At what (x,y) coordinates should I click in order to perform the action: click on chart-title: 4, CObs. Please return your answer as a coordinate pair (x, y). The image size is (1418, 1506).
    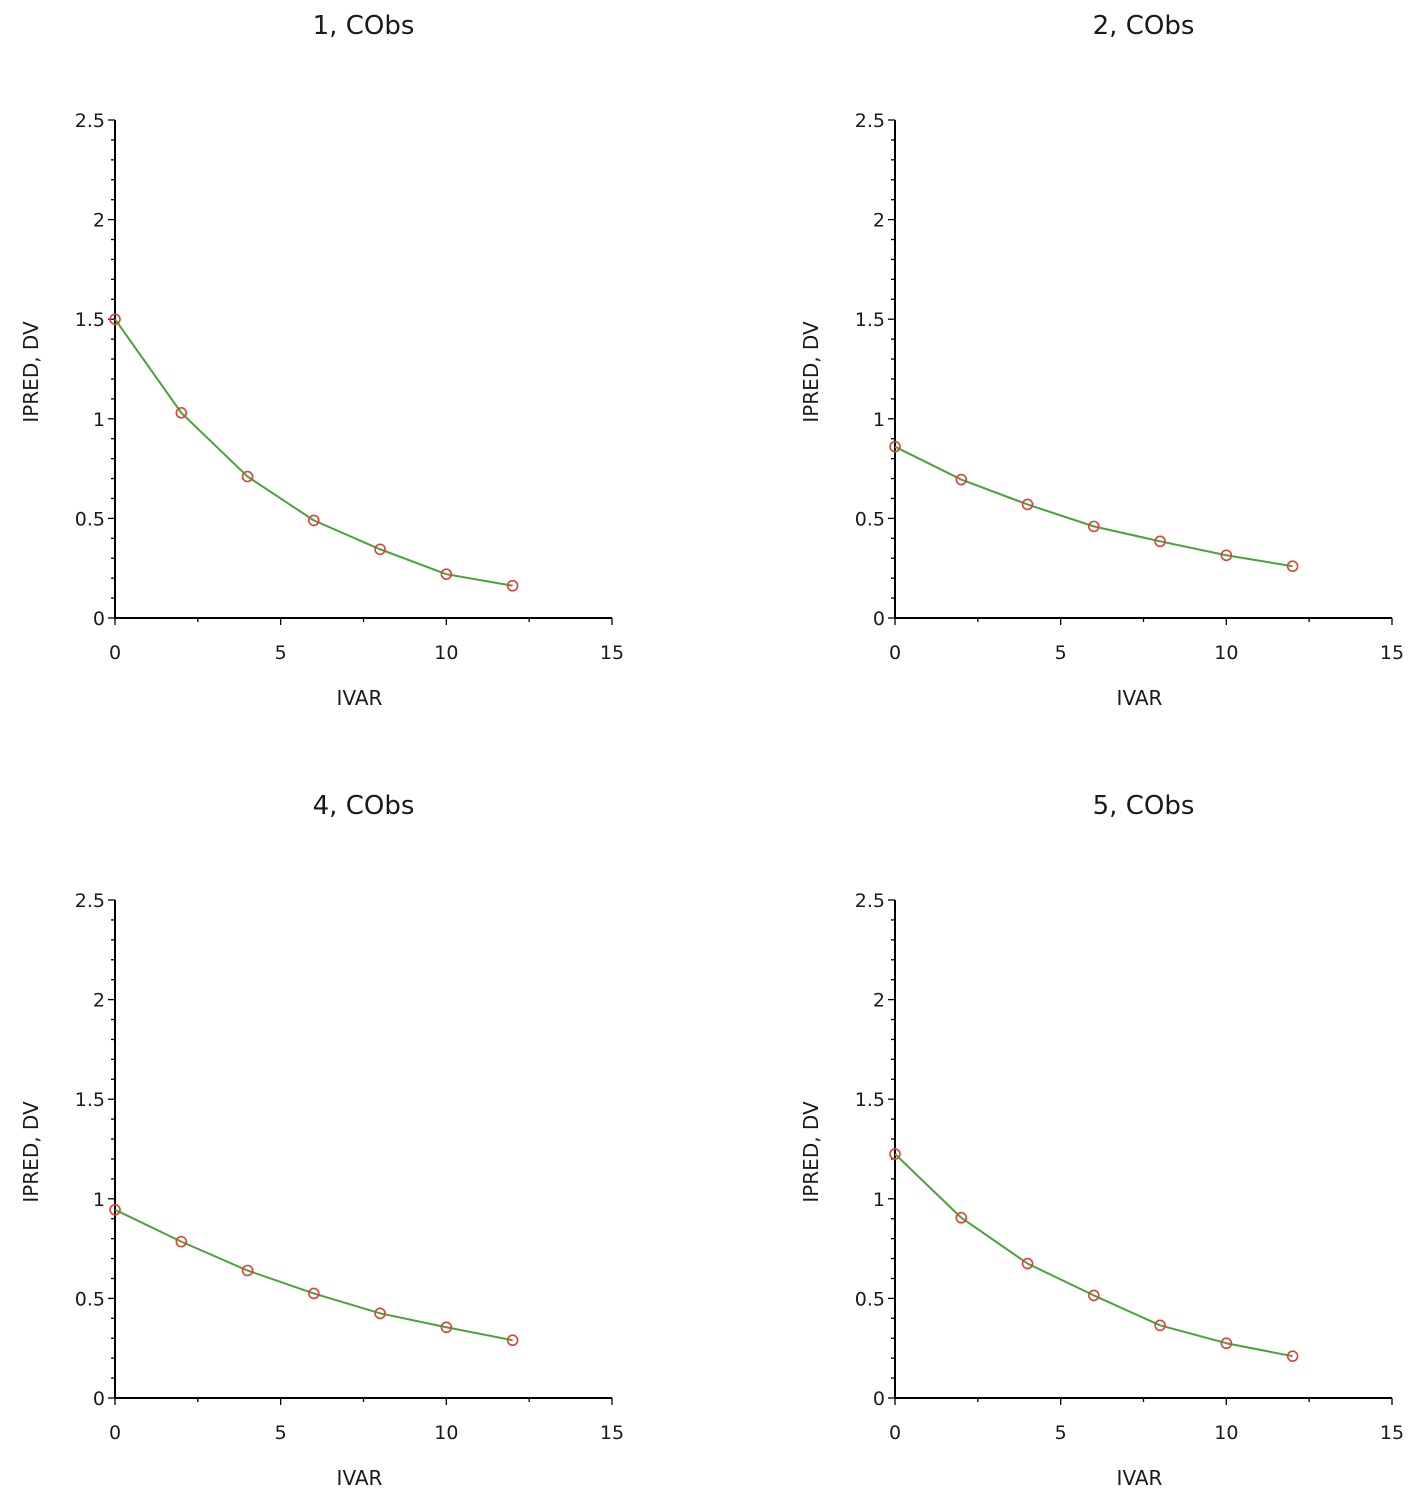
    Looking at the image, I should click on (364, 806).